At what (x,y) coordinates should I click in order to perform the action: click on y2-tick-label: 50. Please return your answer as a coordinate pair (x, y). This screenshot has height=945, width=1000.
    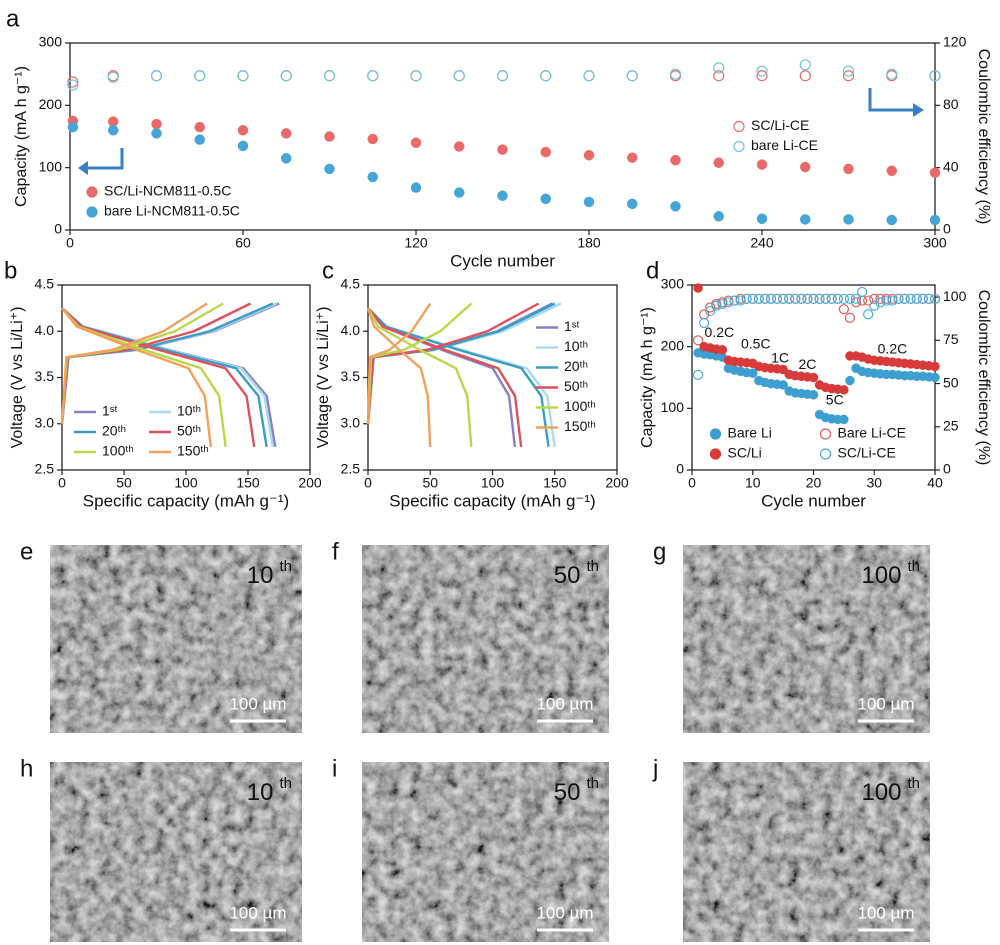
    Looking at the image, I should click on (951, 382).